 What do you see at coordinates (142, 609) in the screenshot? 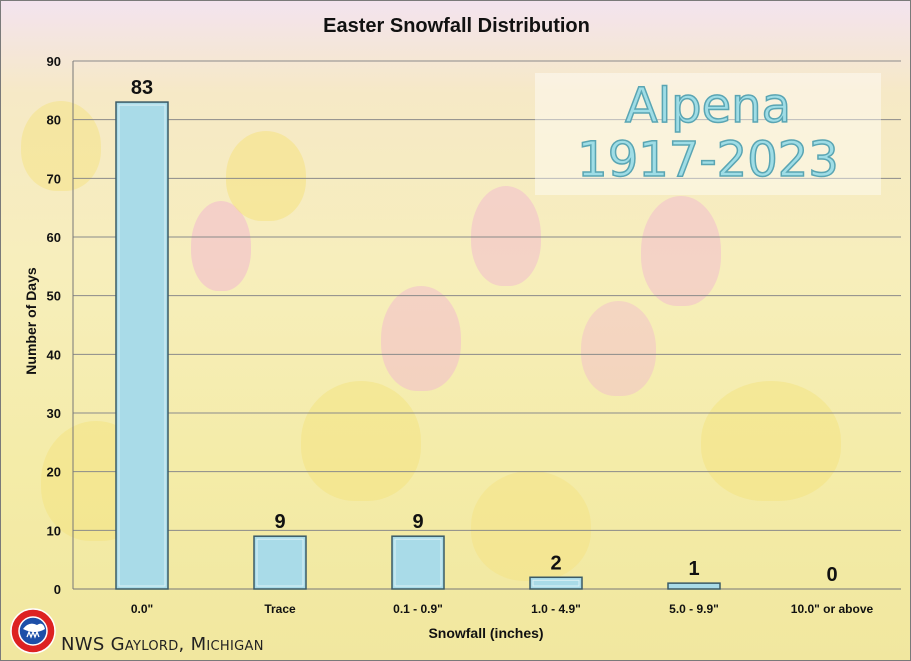
I see `x-tick-label: 0.0"` at bounding box center [142, 609].